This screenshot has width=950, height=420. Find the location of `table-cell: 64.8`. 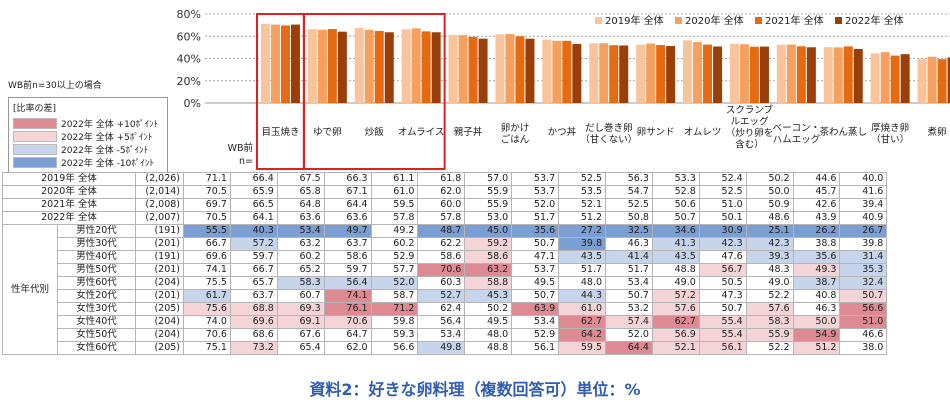

table-cell: 64.8 is located at coordinates (300, 205).